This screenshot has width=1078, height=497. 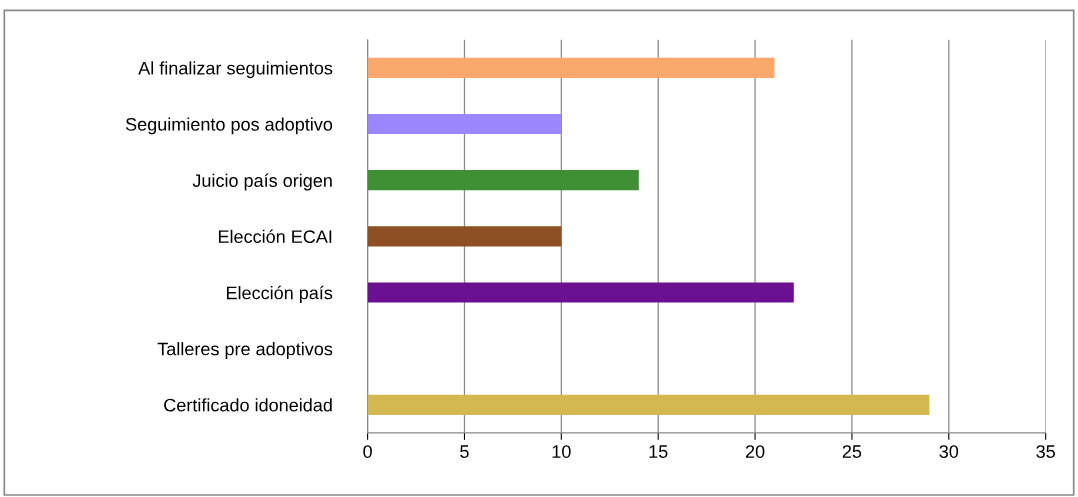 I want to click on y-tick-label: Elección ECAI, so click(x=275, y=236).